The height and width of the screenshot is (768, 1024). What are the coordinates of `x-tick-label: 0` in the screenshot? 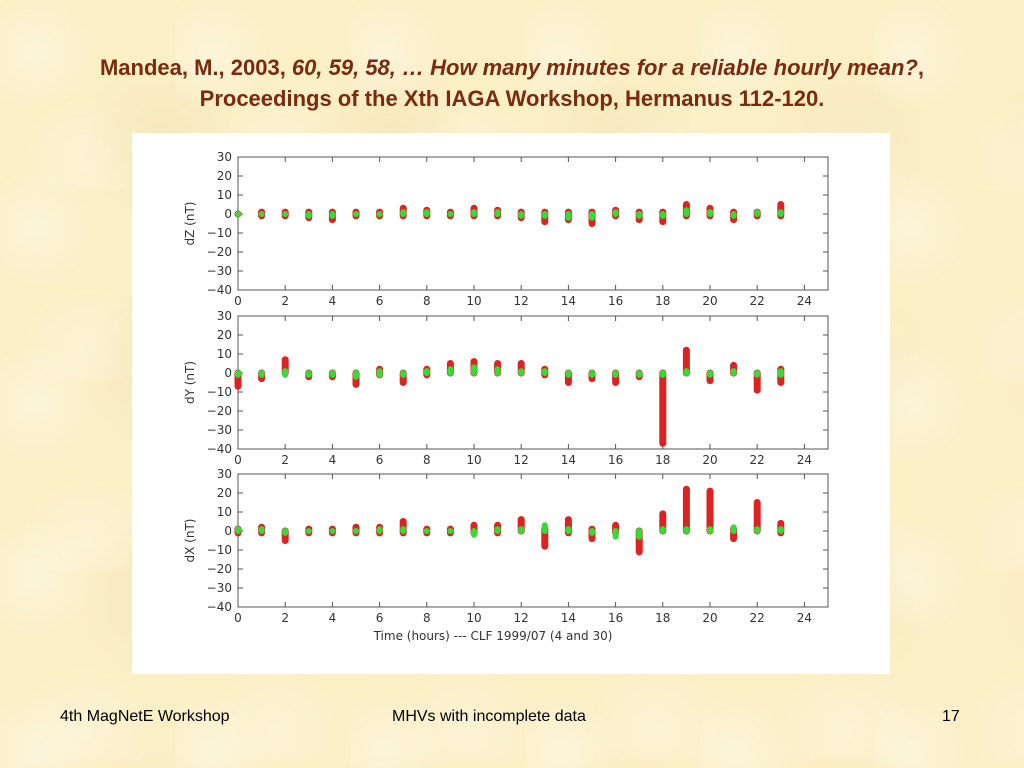 It's located at (238, 618).